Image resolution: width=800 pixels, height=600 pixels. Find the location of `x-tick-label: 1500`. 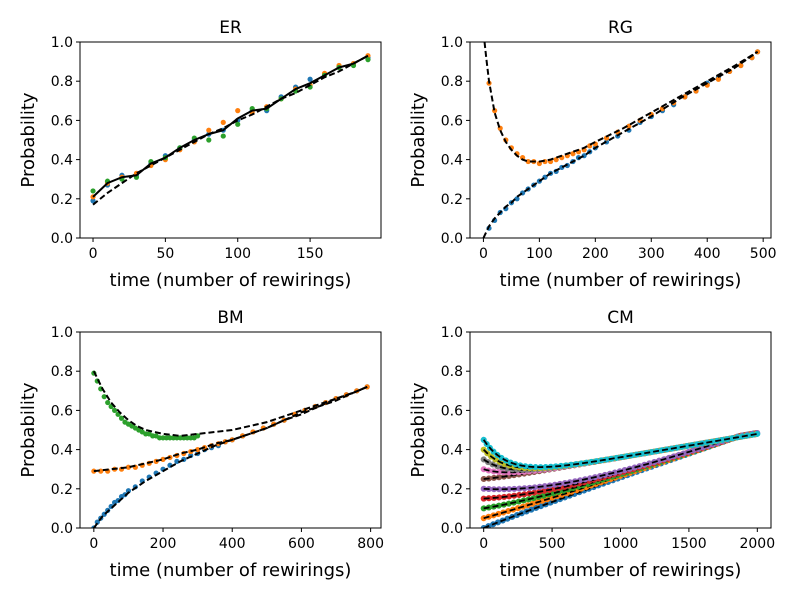

x-tick-label: 1500 is located at coordinates (689, 544).